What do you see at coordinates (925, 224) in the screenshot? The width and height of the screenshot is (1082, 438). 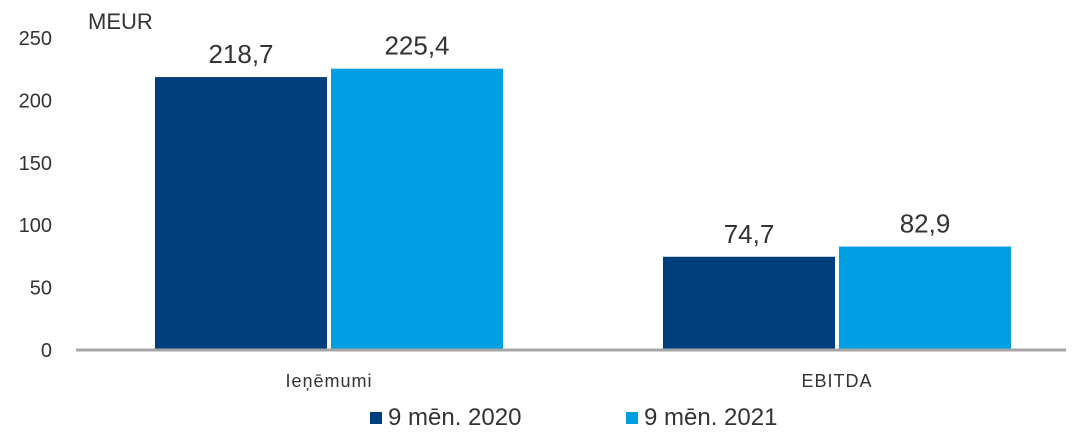 I see `data-label: 82,9` at bounding box center [925, 224].